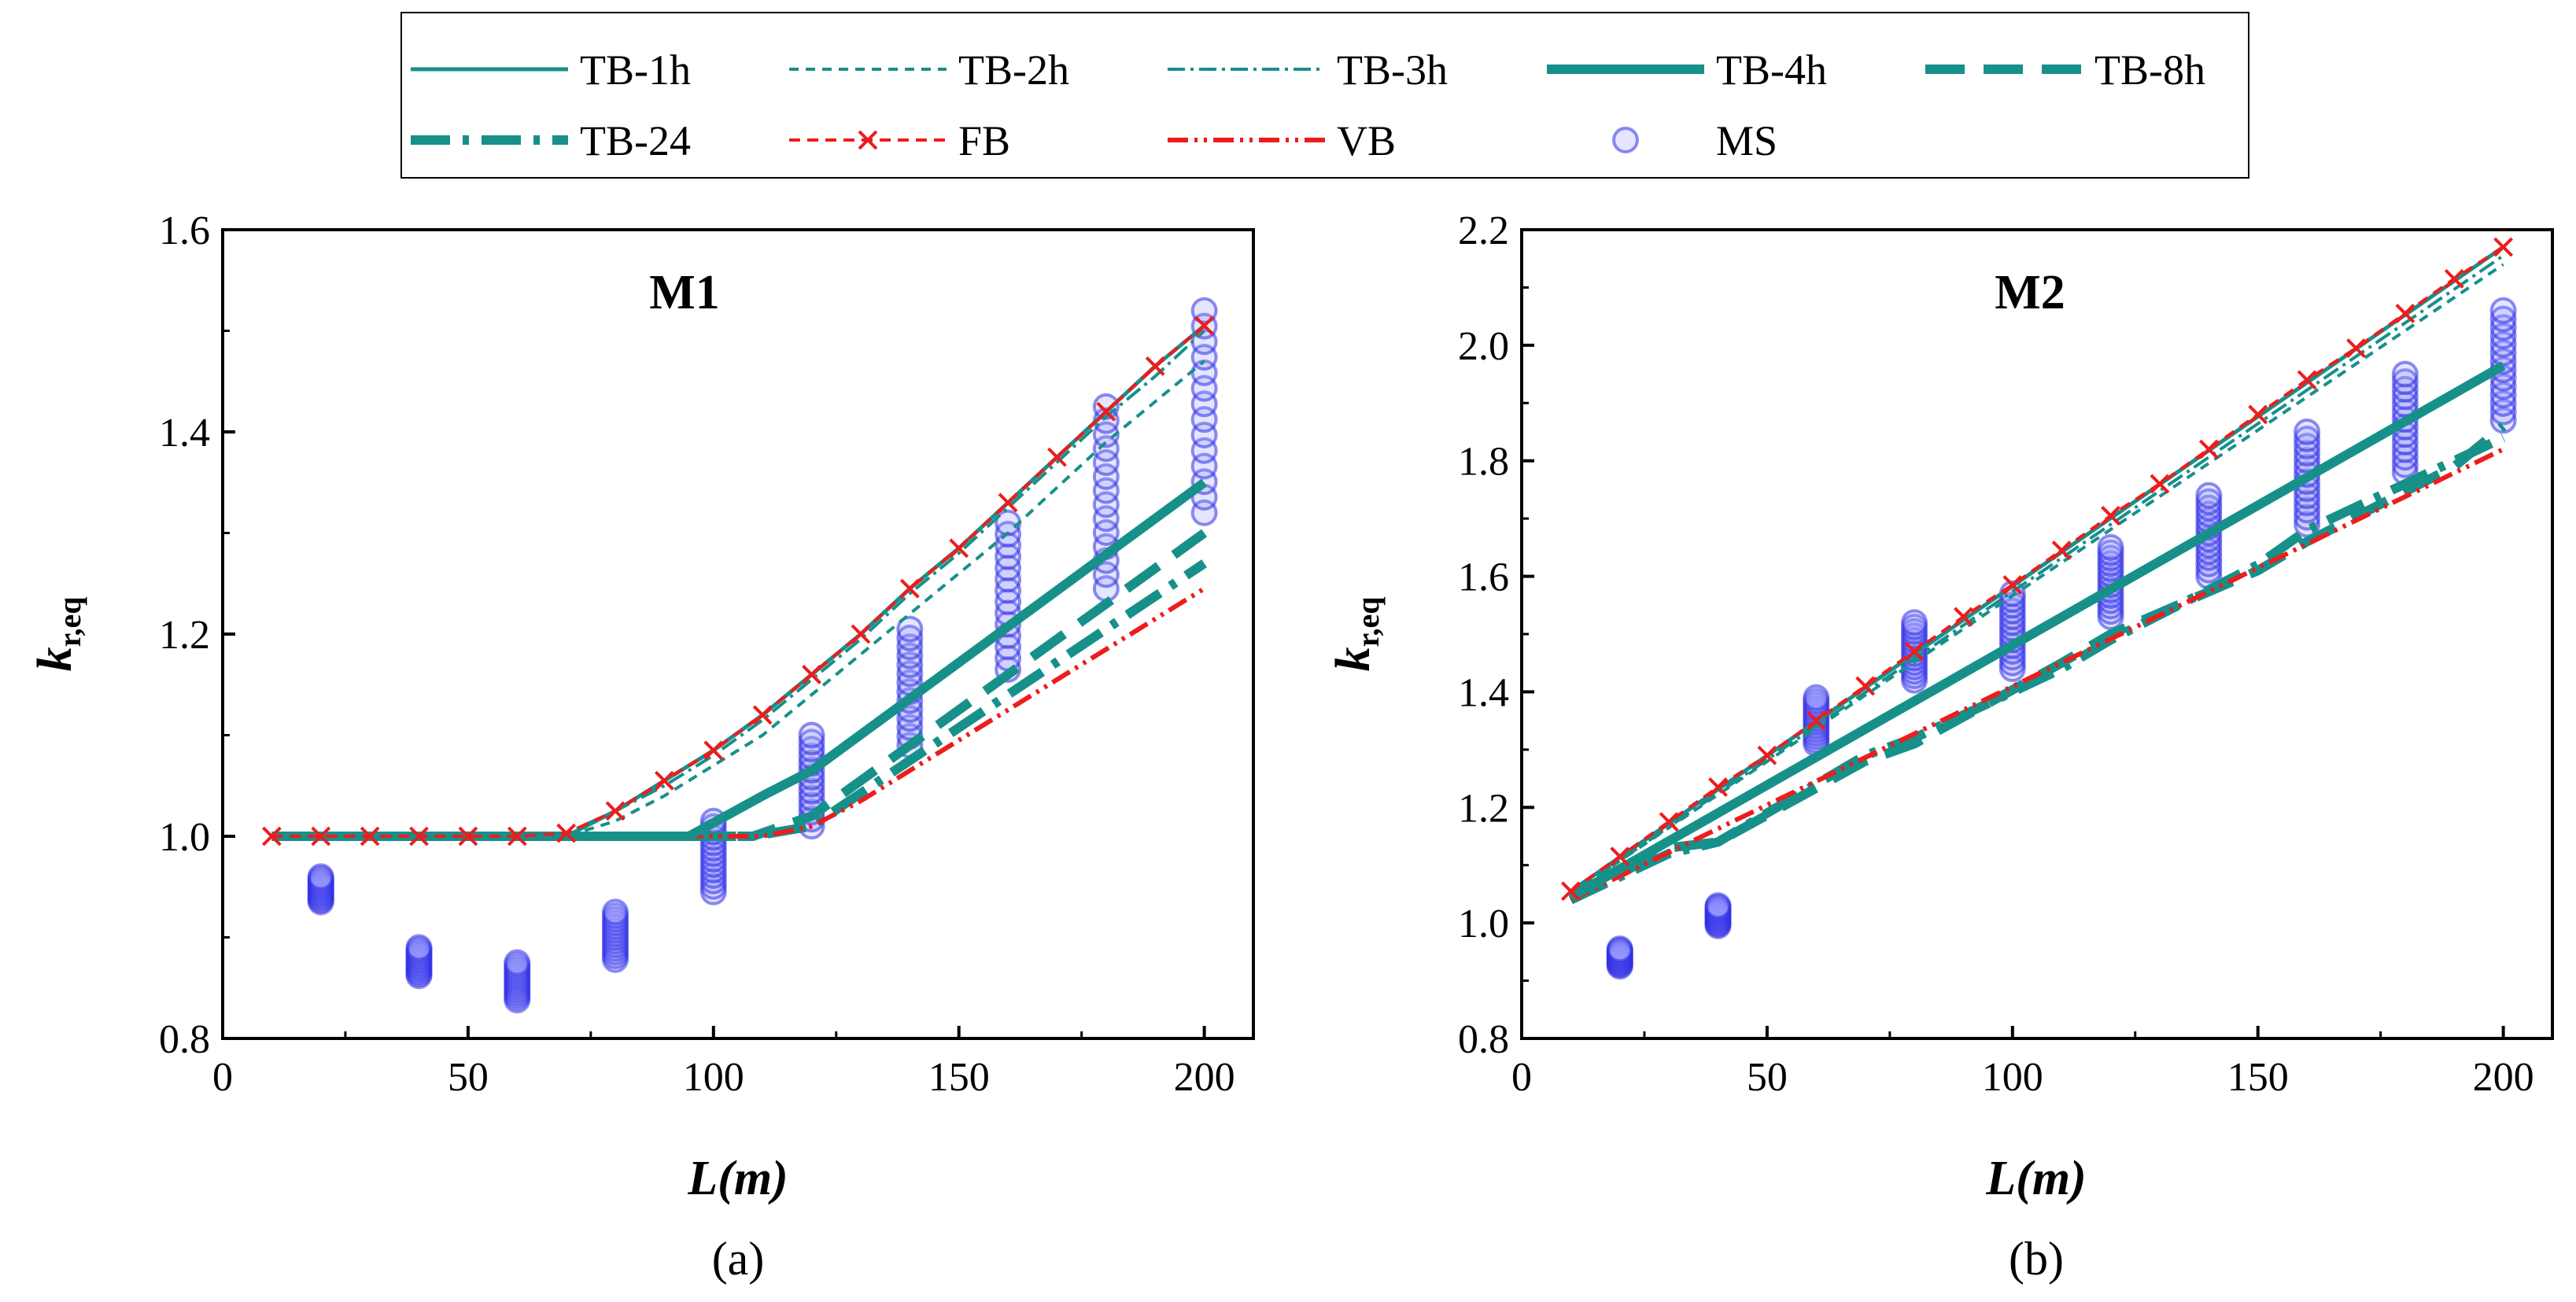 This screenshot has height=1302, width=2576. I want to click on legend-item-tb-2h: TB-2h, so click(929, 70).